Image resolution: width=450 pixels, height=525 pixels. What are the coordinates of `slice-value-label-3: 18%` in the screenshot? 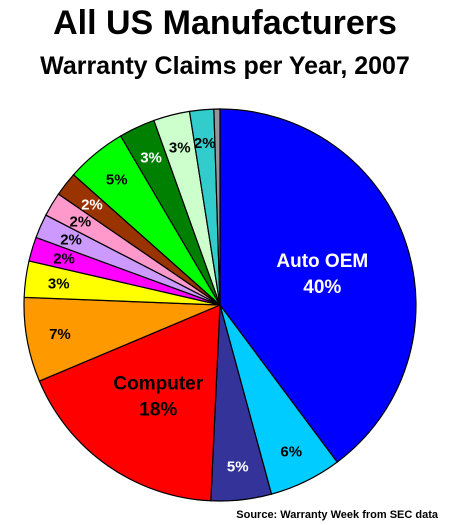 It's located at (158, 409).